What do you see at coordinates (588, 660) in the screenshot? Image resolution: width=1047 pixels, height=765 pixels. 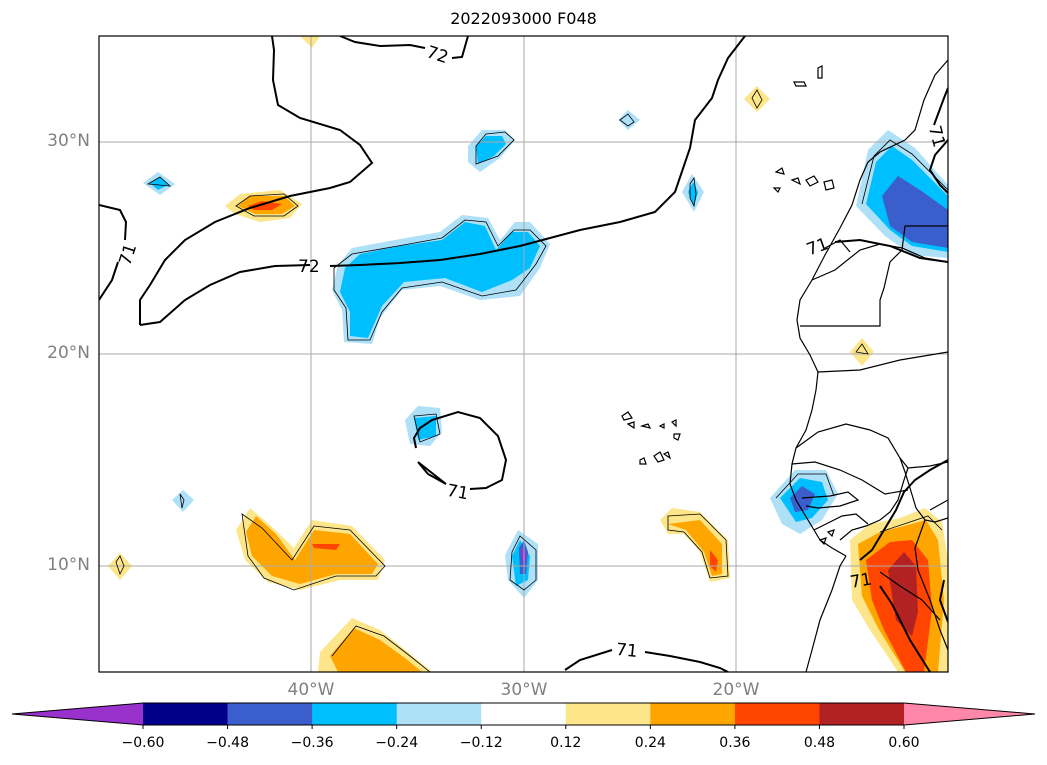 I see `contour-71-south` at bounding box center [588, 660].